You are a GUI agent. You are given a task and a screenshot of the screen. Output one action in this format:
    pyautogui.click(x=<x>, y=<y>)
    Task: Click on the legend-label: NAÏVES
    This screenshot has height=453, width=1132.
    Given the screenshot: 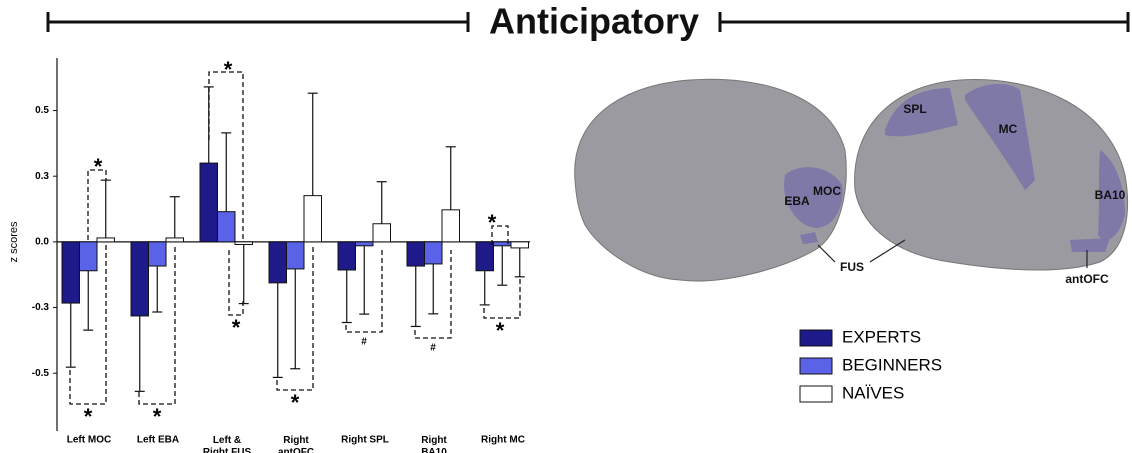 What is the action you would take?
    pyautogui.click(x=873, y=392)
    